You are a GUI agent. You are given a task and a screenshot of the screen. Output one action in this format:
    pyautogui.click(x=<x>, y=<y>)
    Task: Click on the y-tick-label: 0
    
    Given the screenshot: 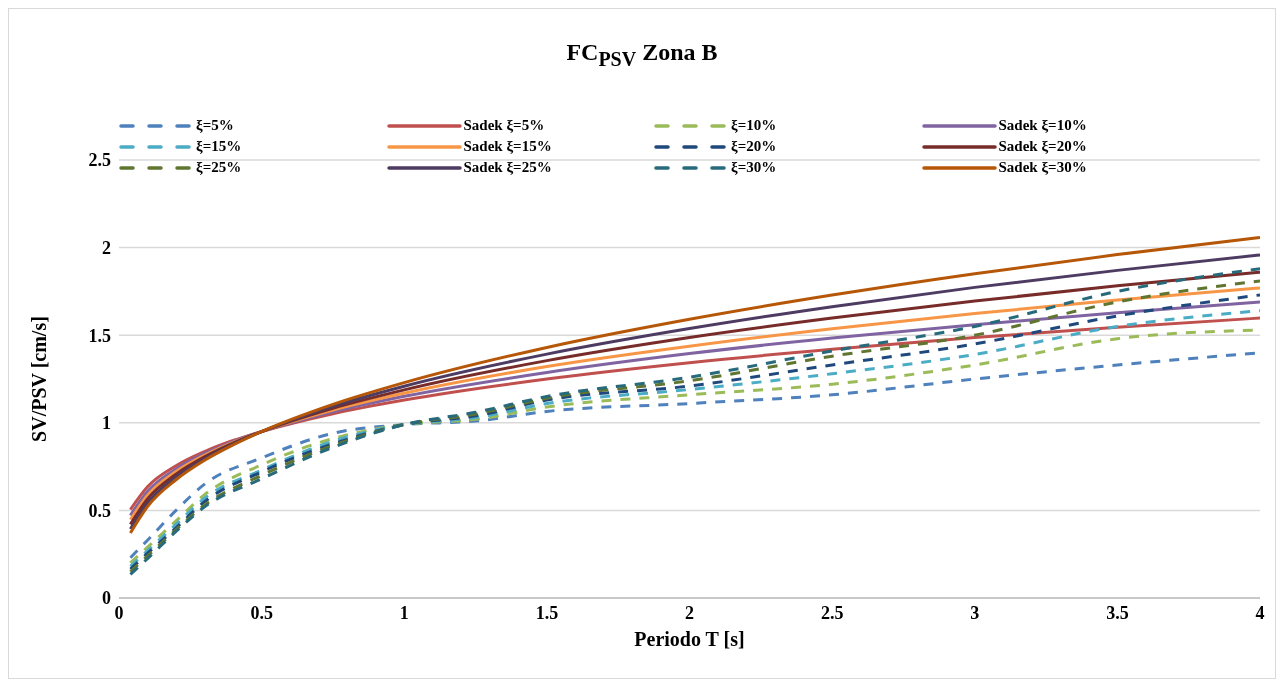 What is the action you would take?
    pyautogui.click(x=106, y=598)
    